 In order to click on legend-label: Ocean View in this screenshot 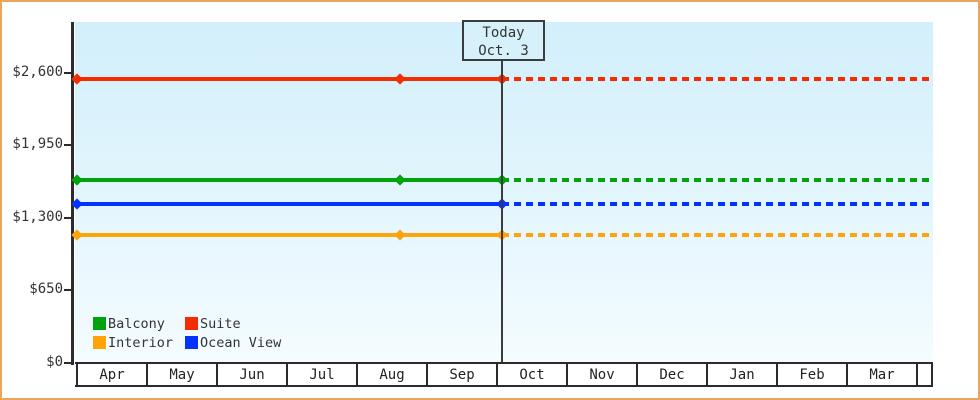, I will do `click(241, 342)`.